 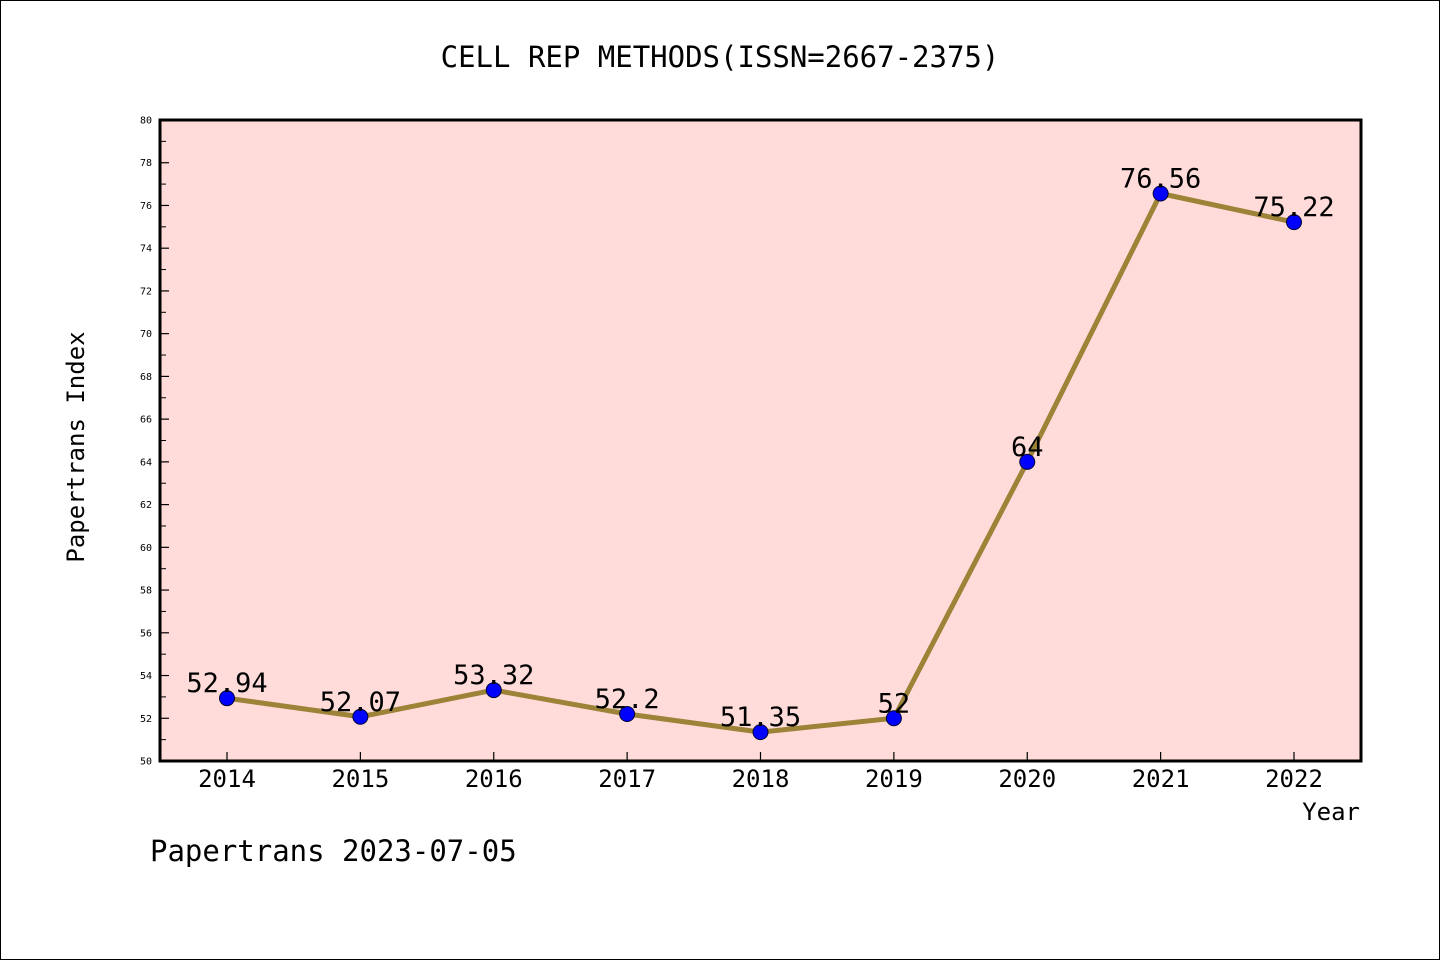 I want to click on x-tick-label: 2019, so click(x=894, y=779).